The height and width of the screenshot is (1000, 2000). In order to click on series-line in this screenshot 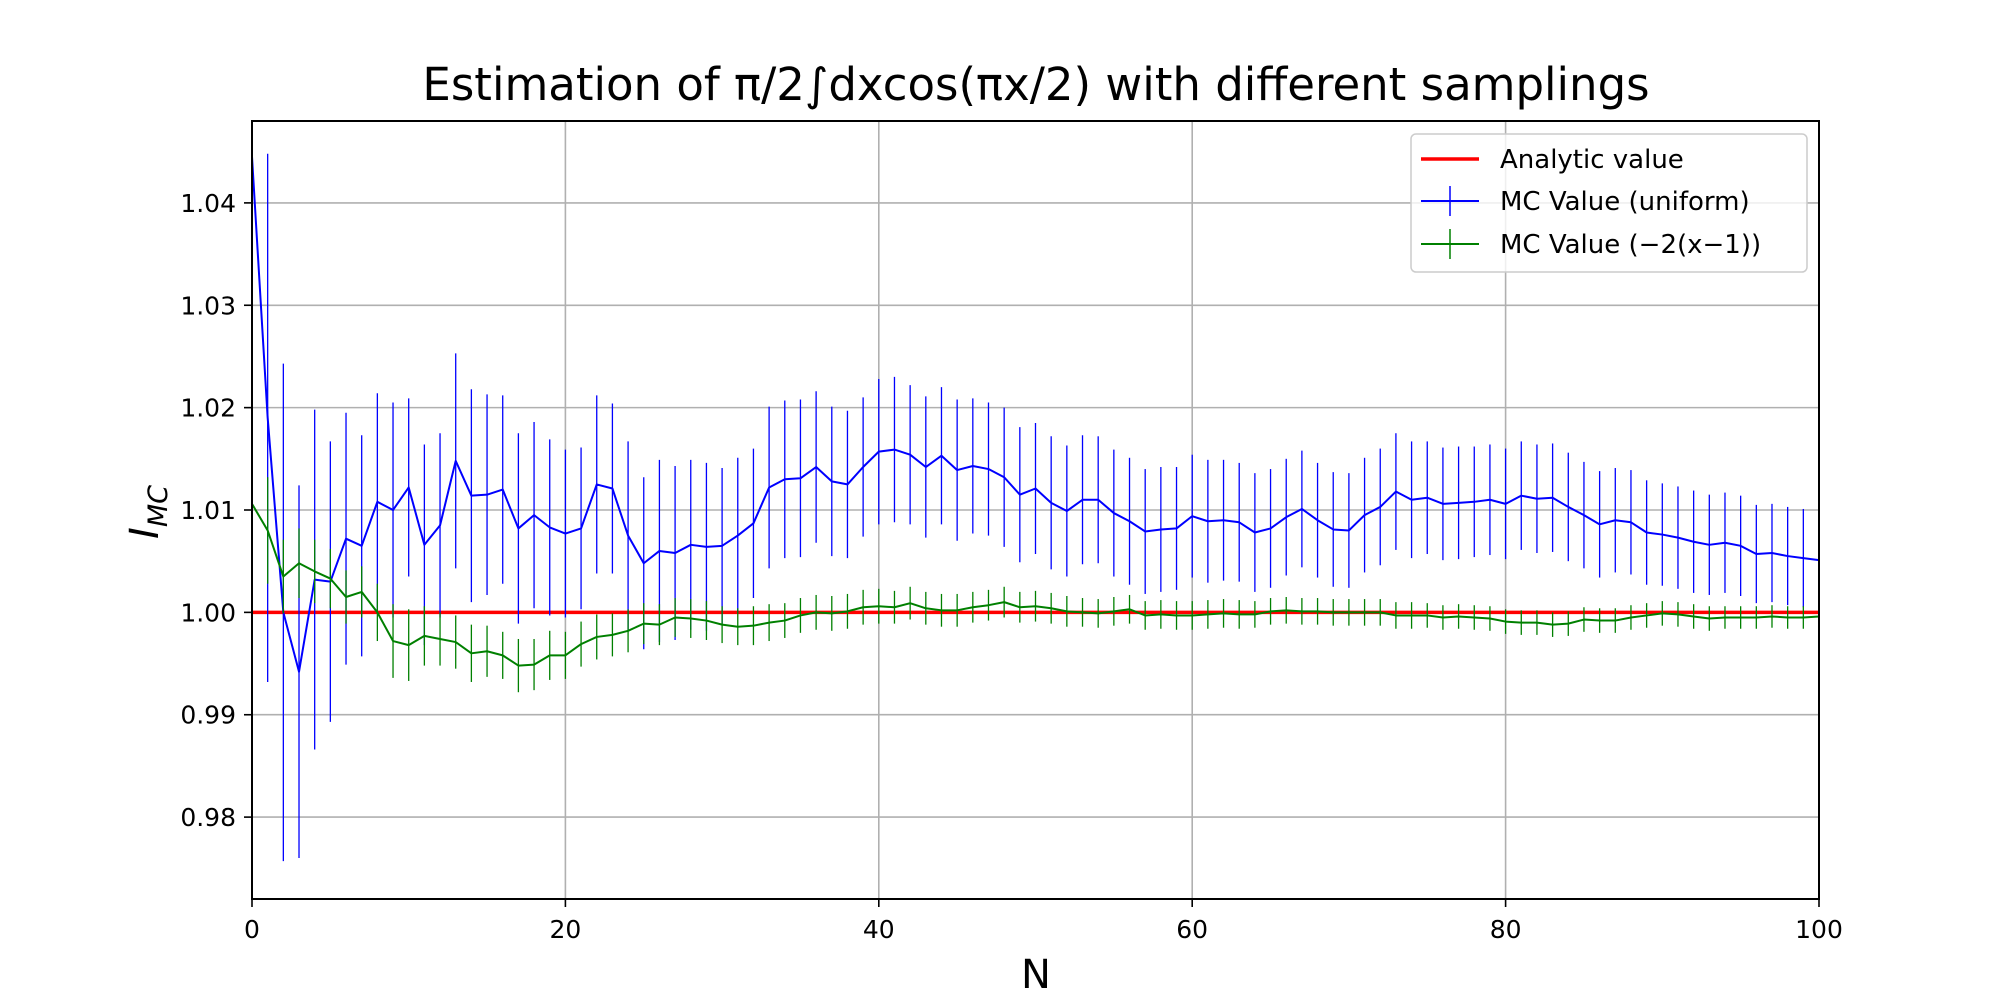, I will do `click(1035, 585)`.